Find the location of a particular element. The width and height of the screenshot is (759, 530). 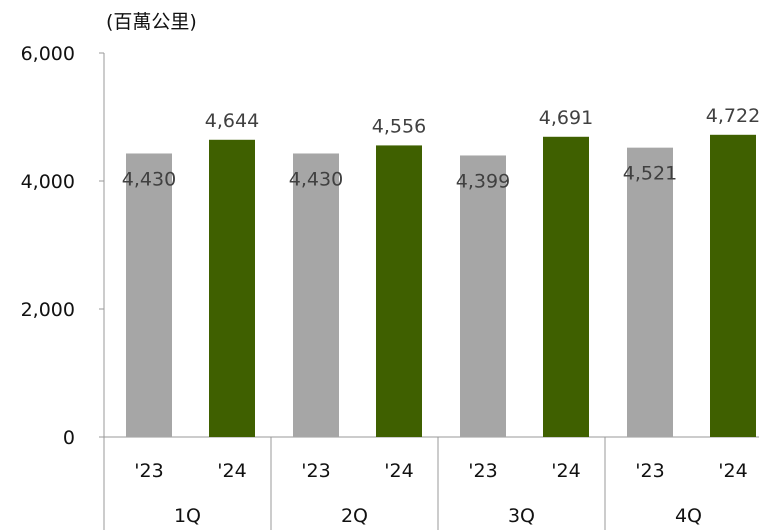

group-label: 2Q is located at coordinates (354, 516).